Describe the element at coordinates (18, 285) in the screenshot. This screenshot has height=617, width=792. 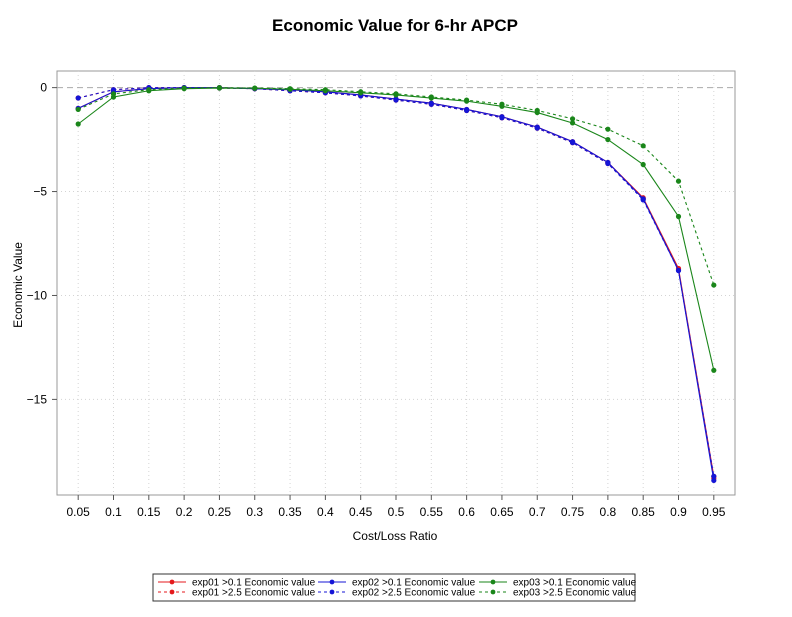
I see `y-axis-label: Economic Value` at that location.